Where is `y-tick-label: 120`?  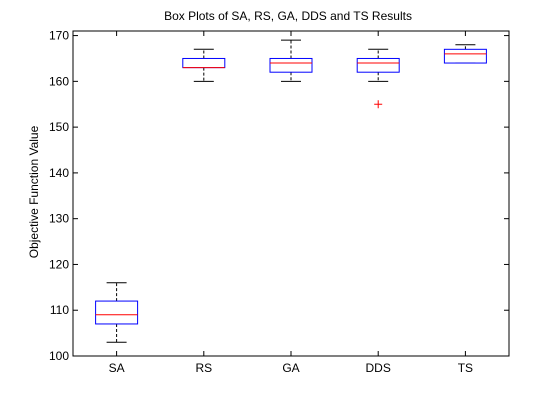
y-tick-label: 120 is located at coordinates (59, 264).